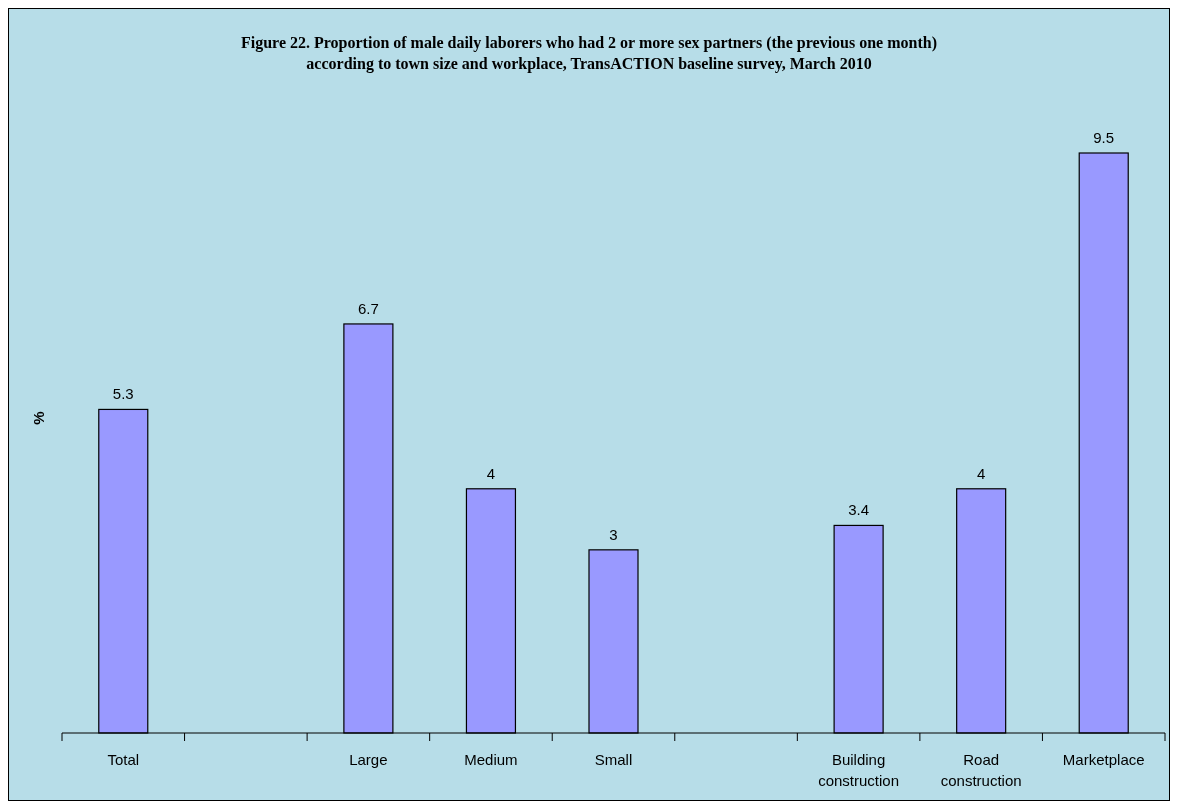 Image resolution: width=1178 pixels, height=809 pixels. Describe the element at coordinates (368, 759) in the screenshot. I see `x-tick-label: Large` at that location.